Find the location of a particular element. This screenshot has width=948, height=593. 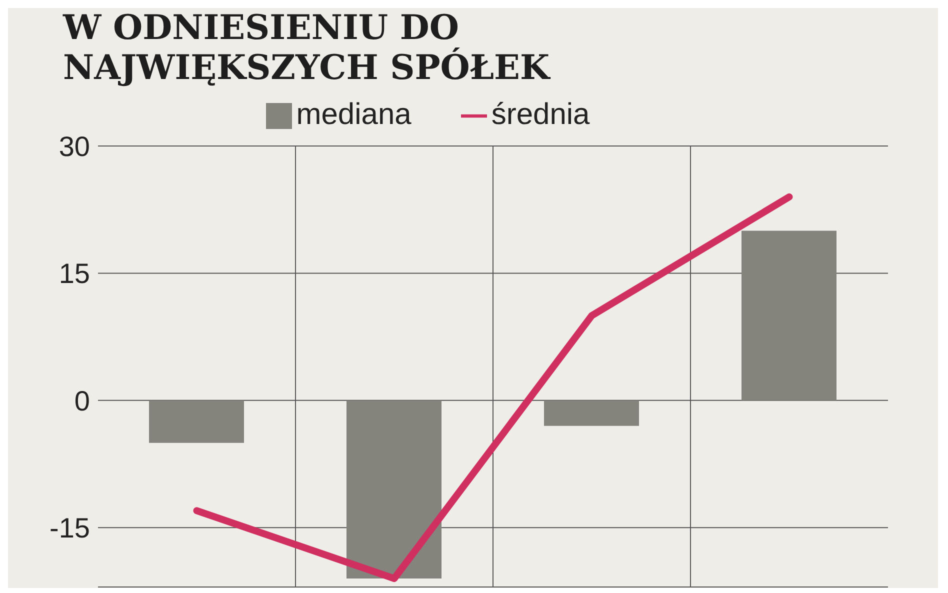

y-tick-label: 30 is located at coordinates (74, 146).